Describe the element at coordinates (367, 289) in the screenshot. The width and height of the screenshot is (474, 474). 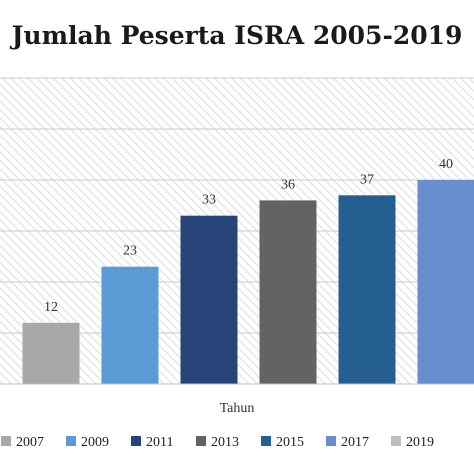
I see `bar-2015` at that location.